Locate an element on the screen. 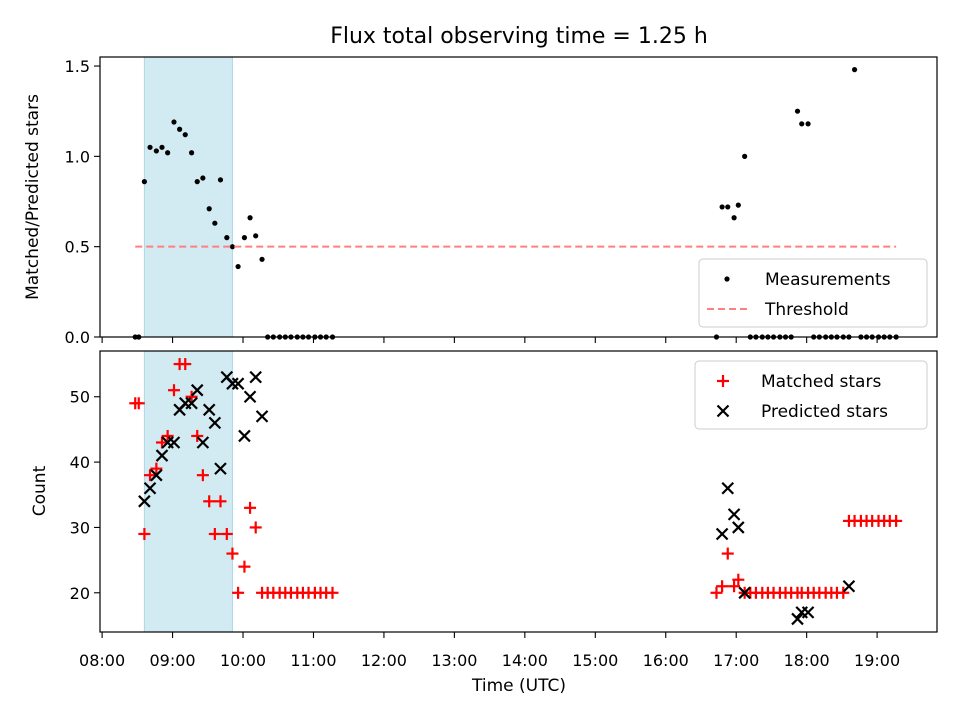 The image size is (960, 720). x-axis-label: Time (UTC) is located at coordinates (518, 686).